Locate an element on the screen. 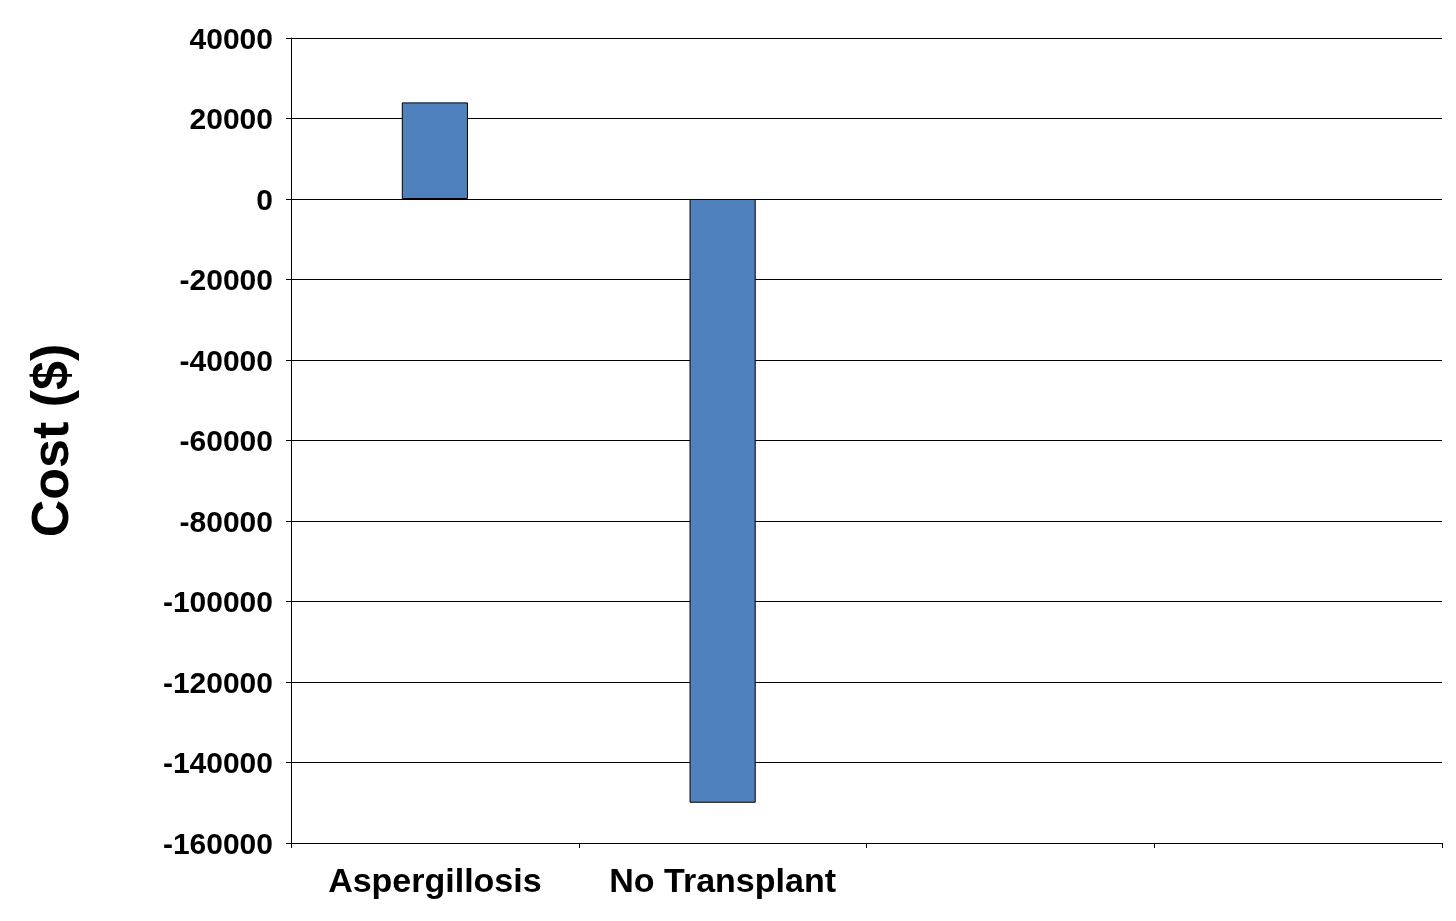 Image resolution: width=1456 pixels, height=921 pixels. y-tick-label: -100000 is located at coordinates (217, 601).